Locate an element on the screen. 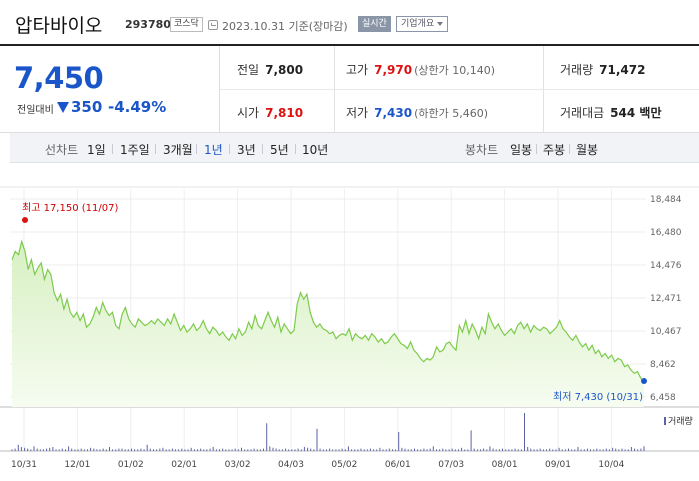 The width and height of the screenshot is (699, 481). y-tick-label: 14,476 is located at coordinates (666, 266).